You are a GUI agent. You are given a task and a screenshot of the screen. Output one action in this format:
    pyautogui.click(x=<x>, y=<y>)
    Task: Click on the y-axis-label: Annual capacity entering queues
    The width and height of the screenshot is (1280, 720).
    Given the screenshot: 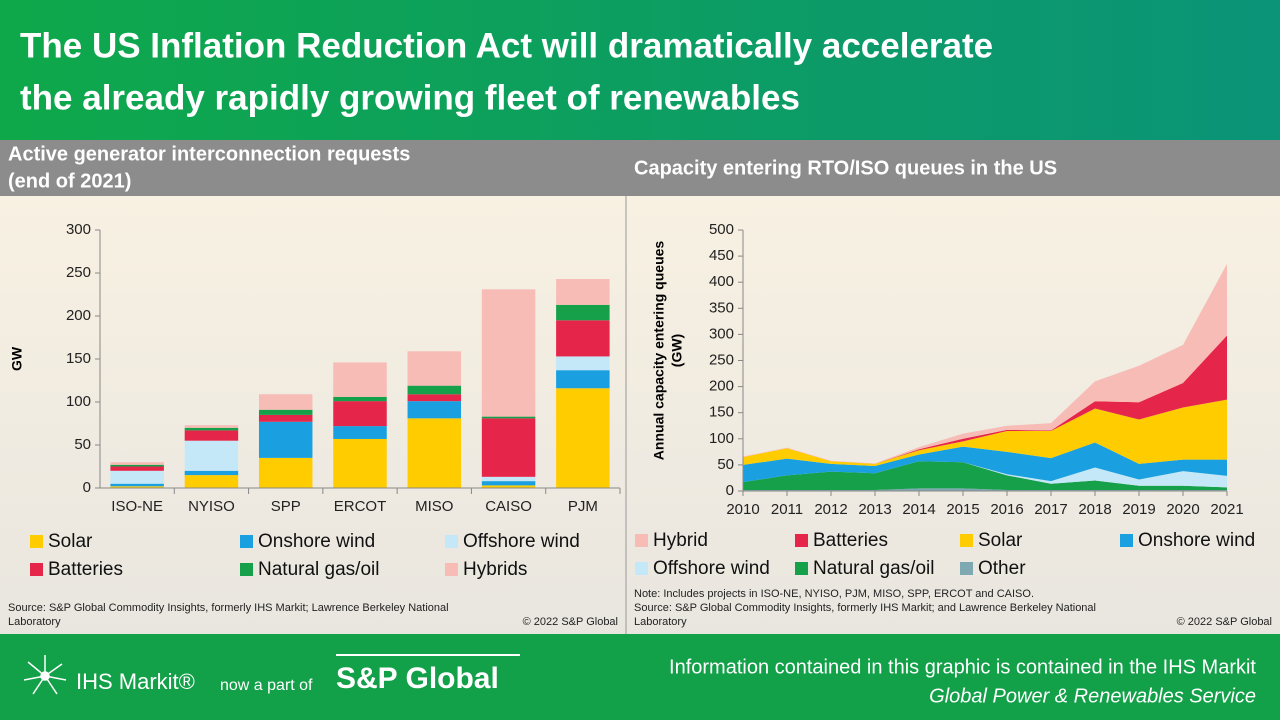 What is the action you would take?
    pyautogui.click(x=659, y=351)
    